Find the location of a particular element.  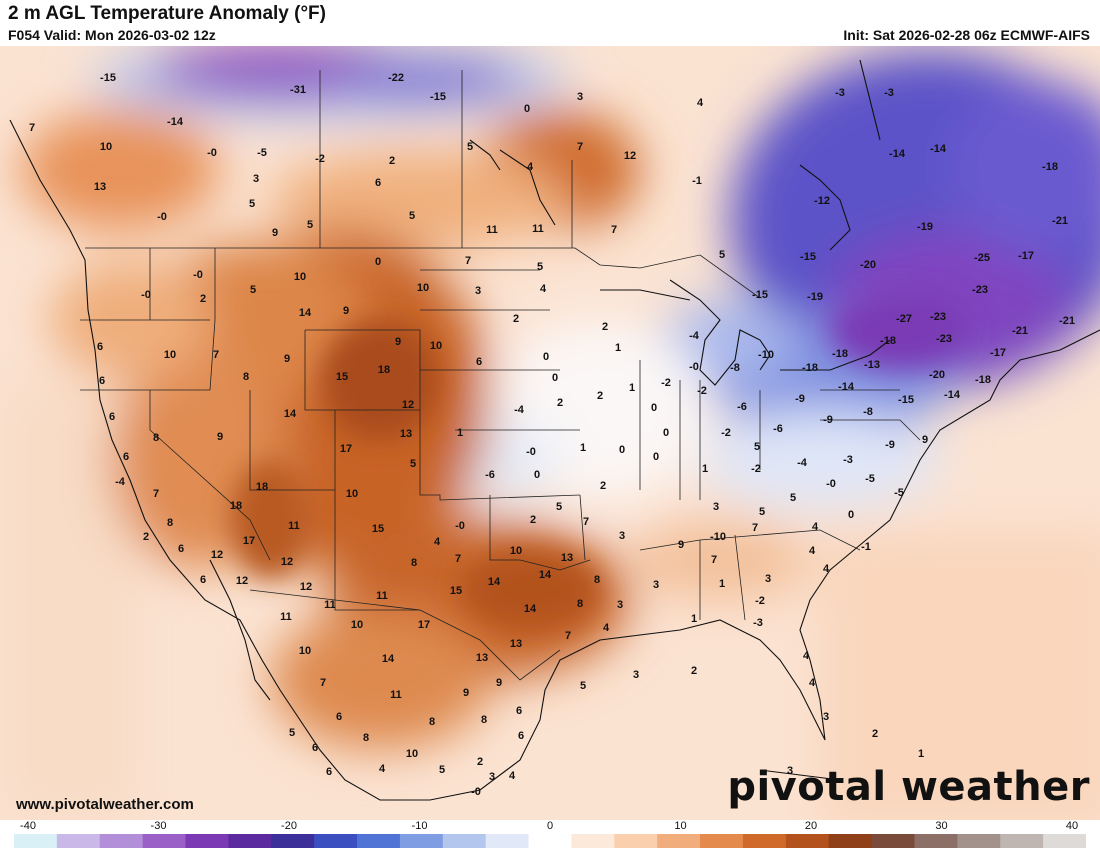

anomaly-value-label: -8 is located at coordinates (735, 368).